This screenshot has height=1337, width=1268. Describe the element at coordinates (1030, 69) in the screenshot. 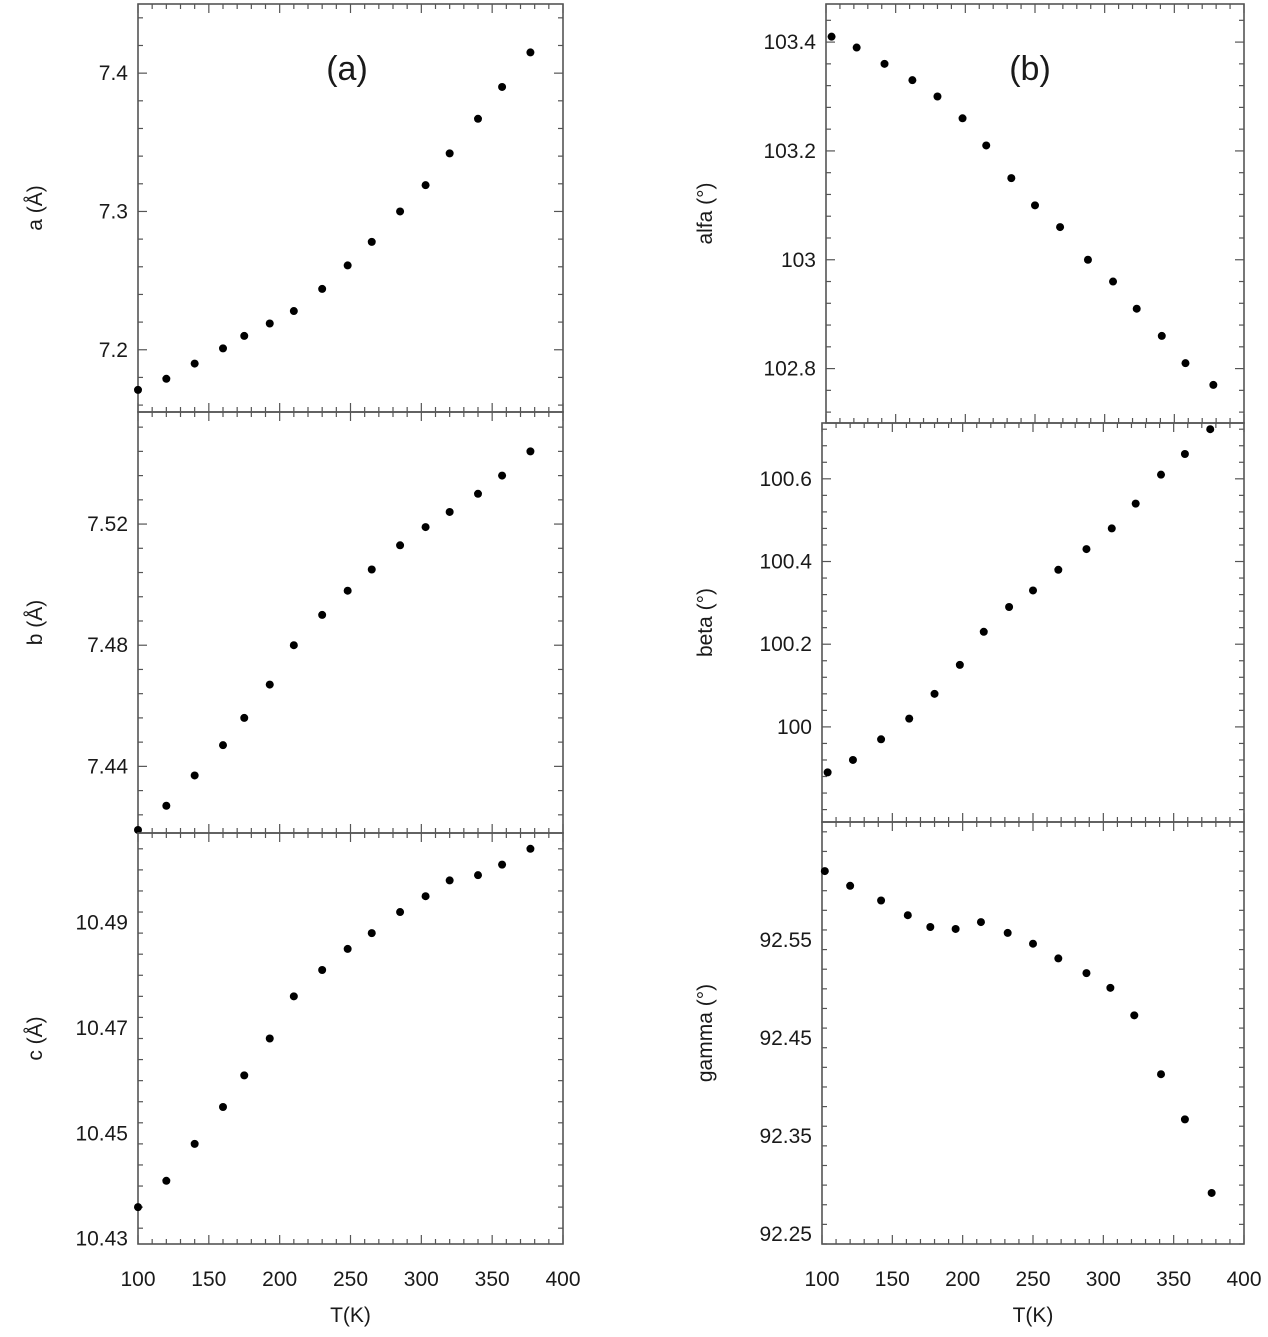

I see `panel-label: (b)` at that location.